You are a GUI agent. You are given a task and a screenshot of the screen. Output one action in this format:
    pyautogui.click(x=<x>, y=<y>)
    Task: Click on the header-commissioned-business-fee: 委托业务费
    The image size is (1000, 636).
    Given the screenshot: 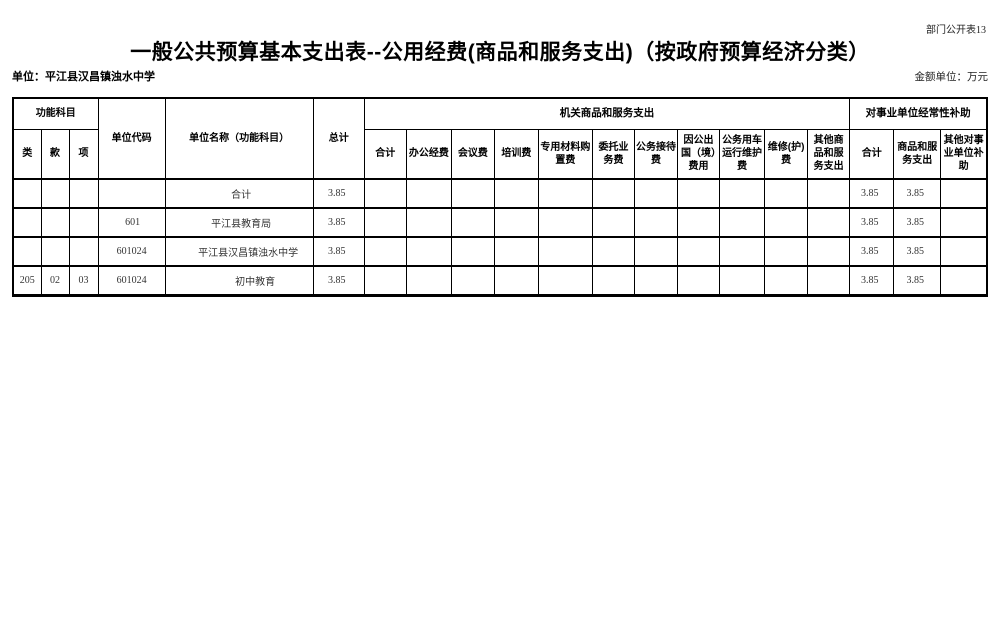 What is the action you would take?
    pyautogui.click(x=613, y=154)
    